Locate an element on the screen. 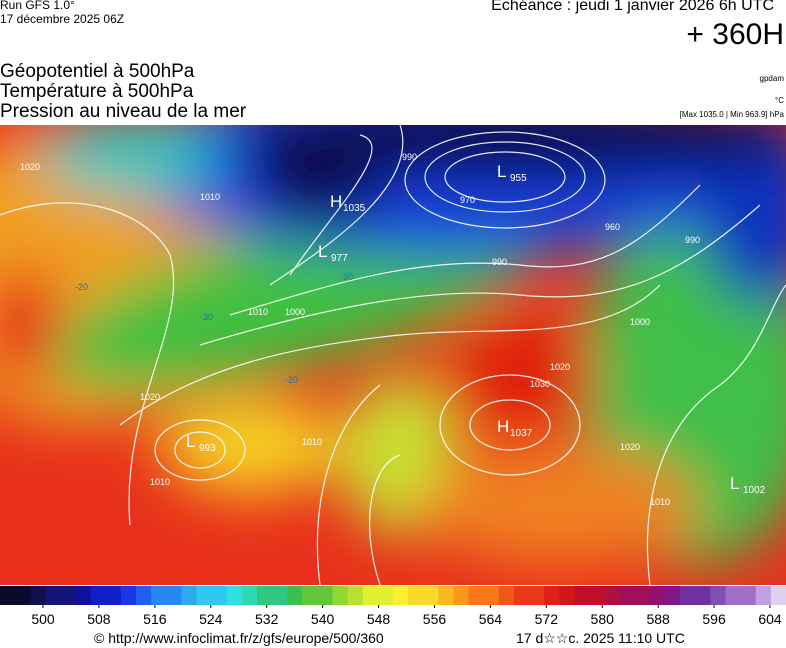 The width and height of the screenshot is (786, 648). colorbar-tick-label: 548 is located at coordinates (379, 619).